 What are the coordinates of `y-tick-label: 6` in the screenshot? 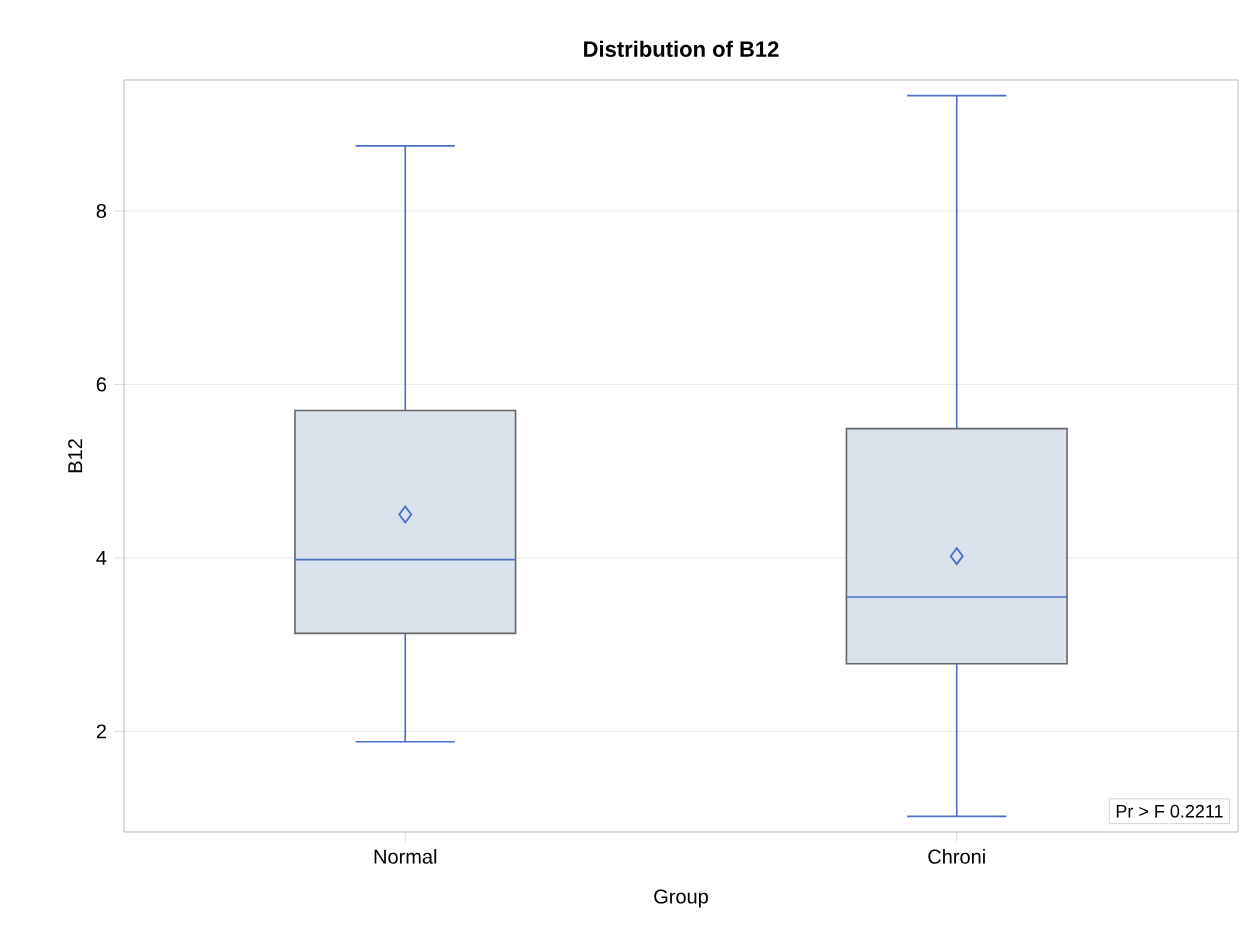 It's located at (101, 384).